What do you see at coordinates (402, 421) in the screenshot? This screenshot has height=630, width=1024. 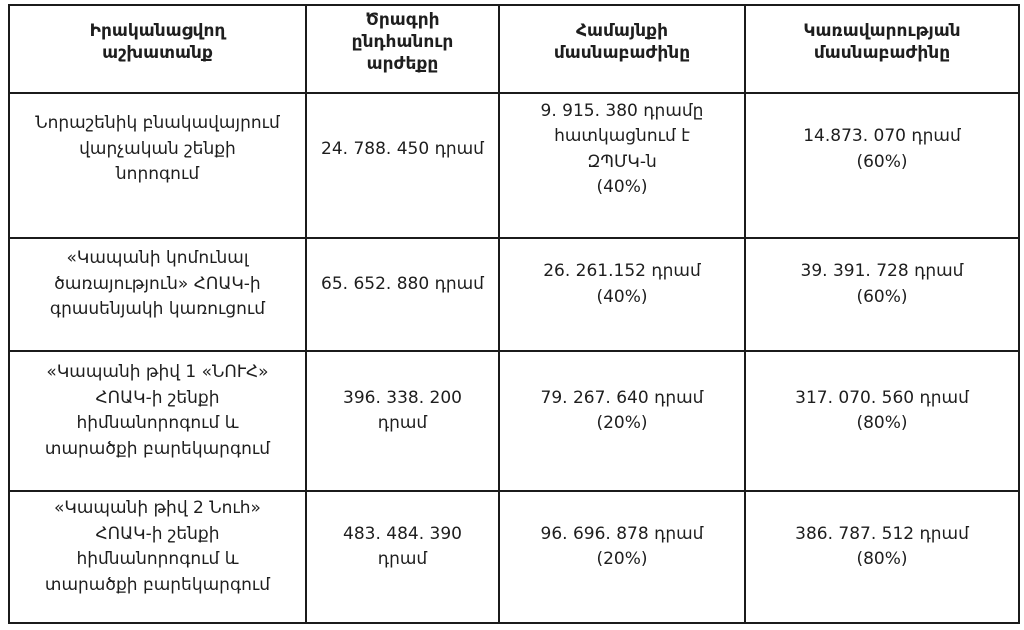 I see `cell-total: 396. 338. 200 դրամ` at bounding box center [402, 421].